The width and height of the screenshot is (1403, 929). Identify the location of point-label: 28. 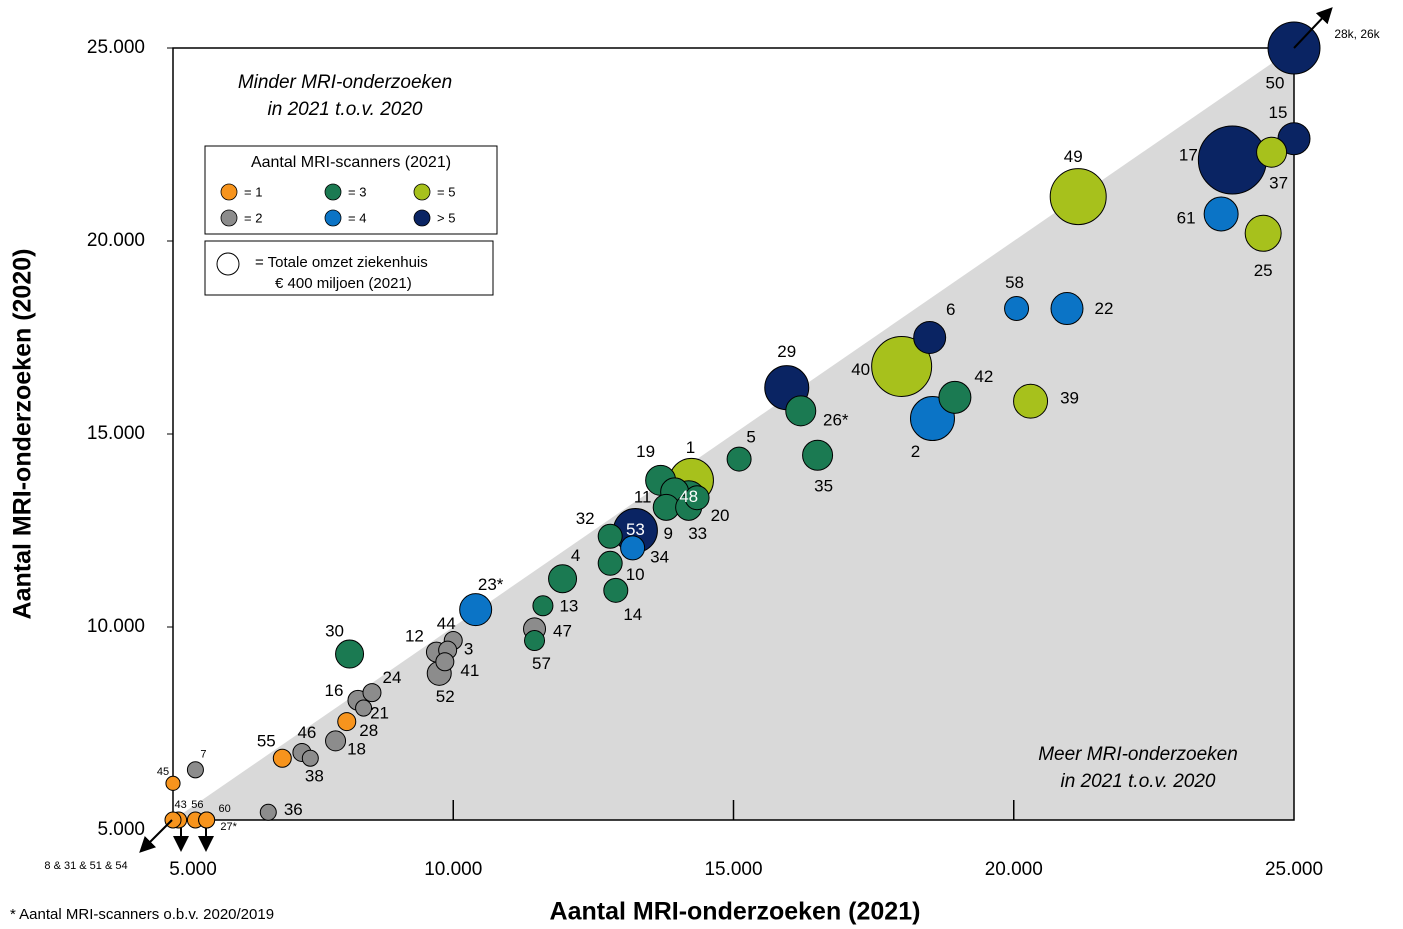
(368, 730).